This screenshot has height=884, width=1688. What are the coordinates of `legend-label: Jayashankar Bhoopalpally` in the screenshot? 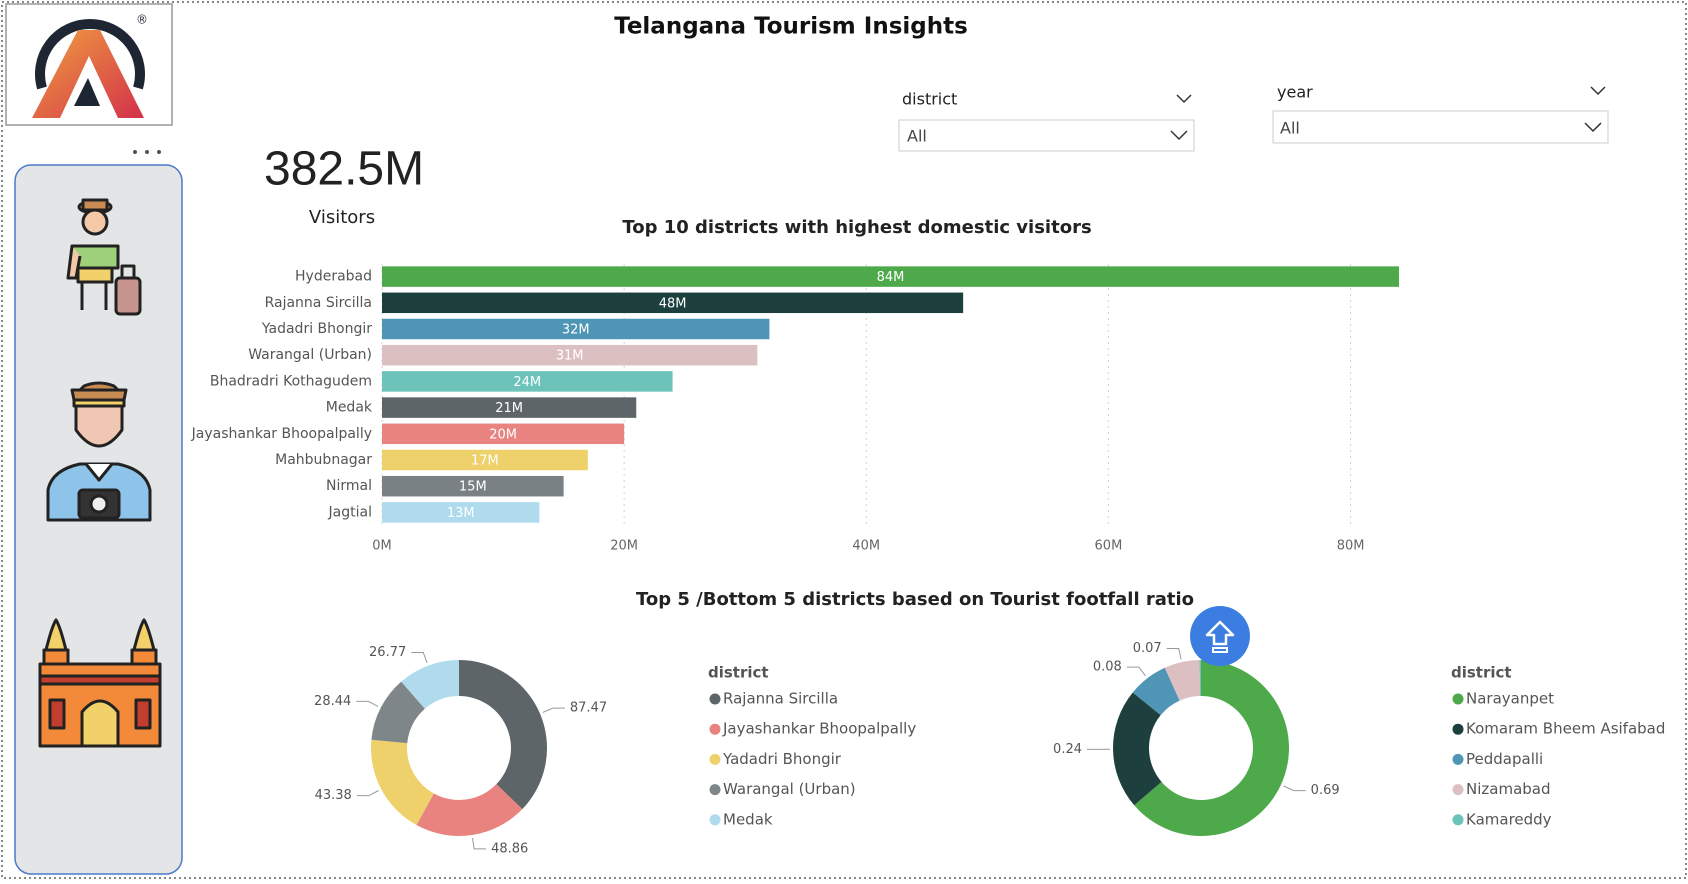 It's located at (819, 729).